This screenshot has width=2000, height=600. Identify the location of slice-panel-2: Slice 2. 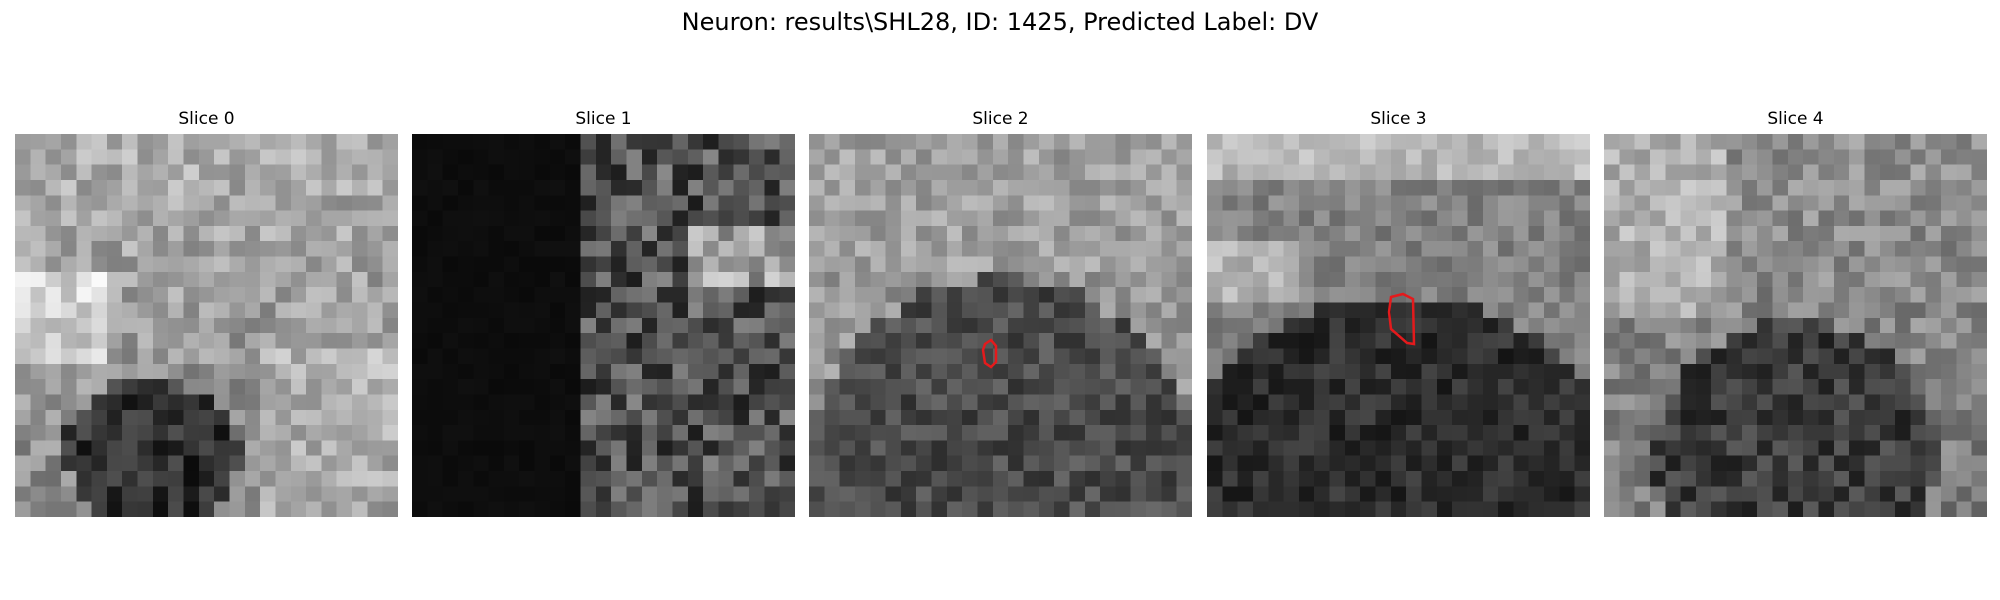
(1000, 312).